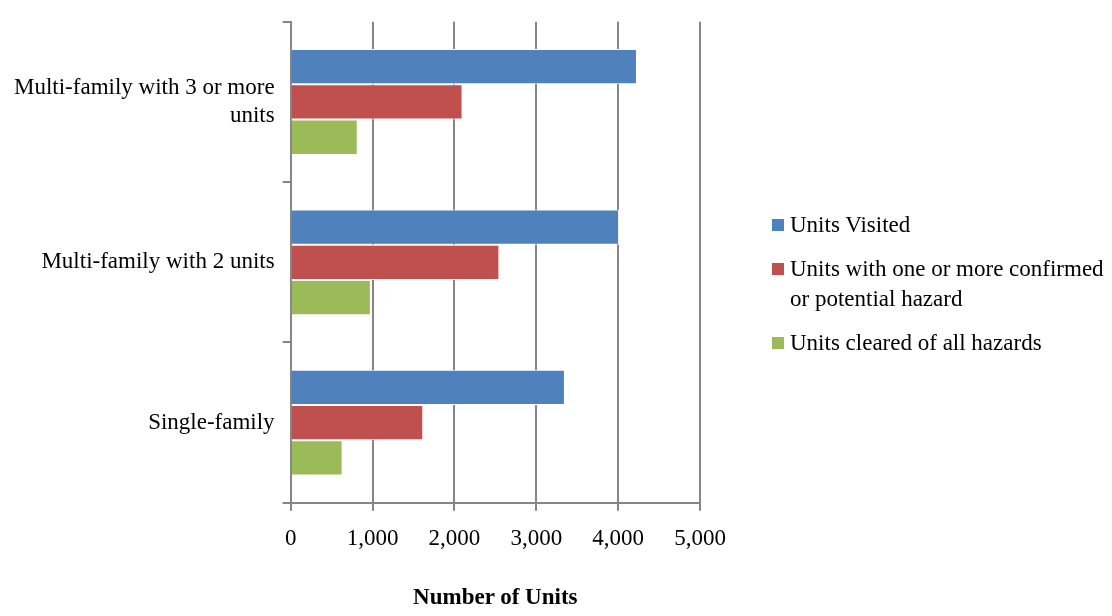 Image resolution: width=1112 pixels, height=616 pixels. I want to click on x-tick-label: 3,000, so click(536, 537).